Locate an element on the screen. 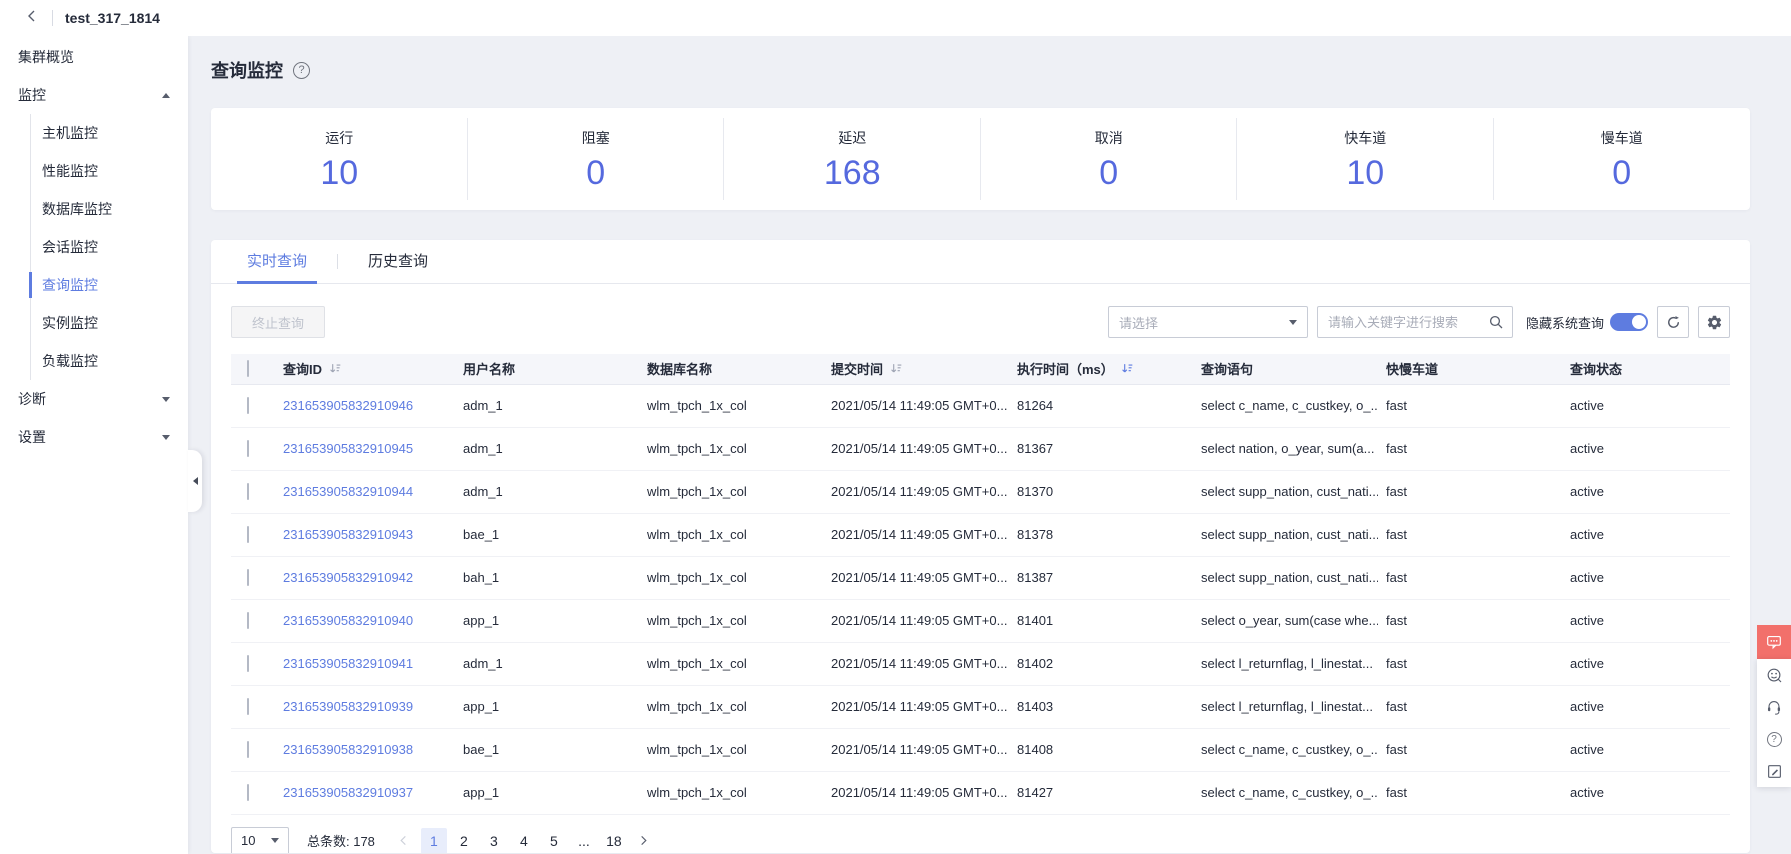  stat-running: 运行 10 is located at coordinates (339, 159).